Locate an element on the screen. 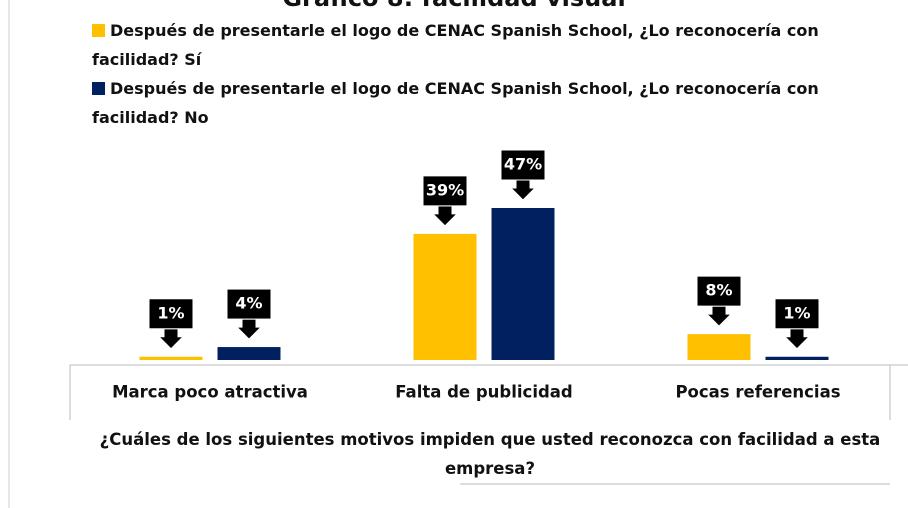 This screenshot has height=508, width=908. data-label: 4% is located at coordinates (248, 303).